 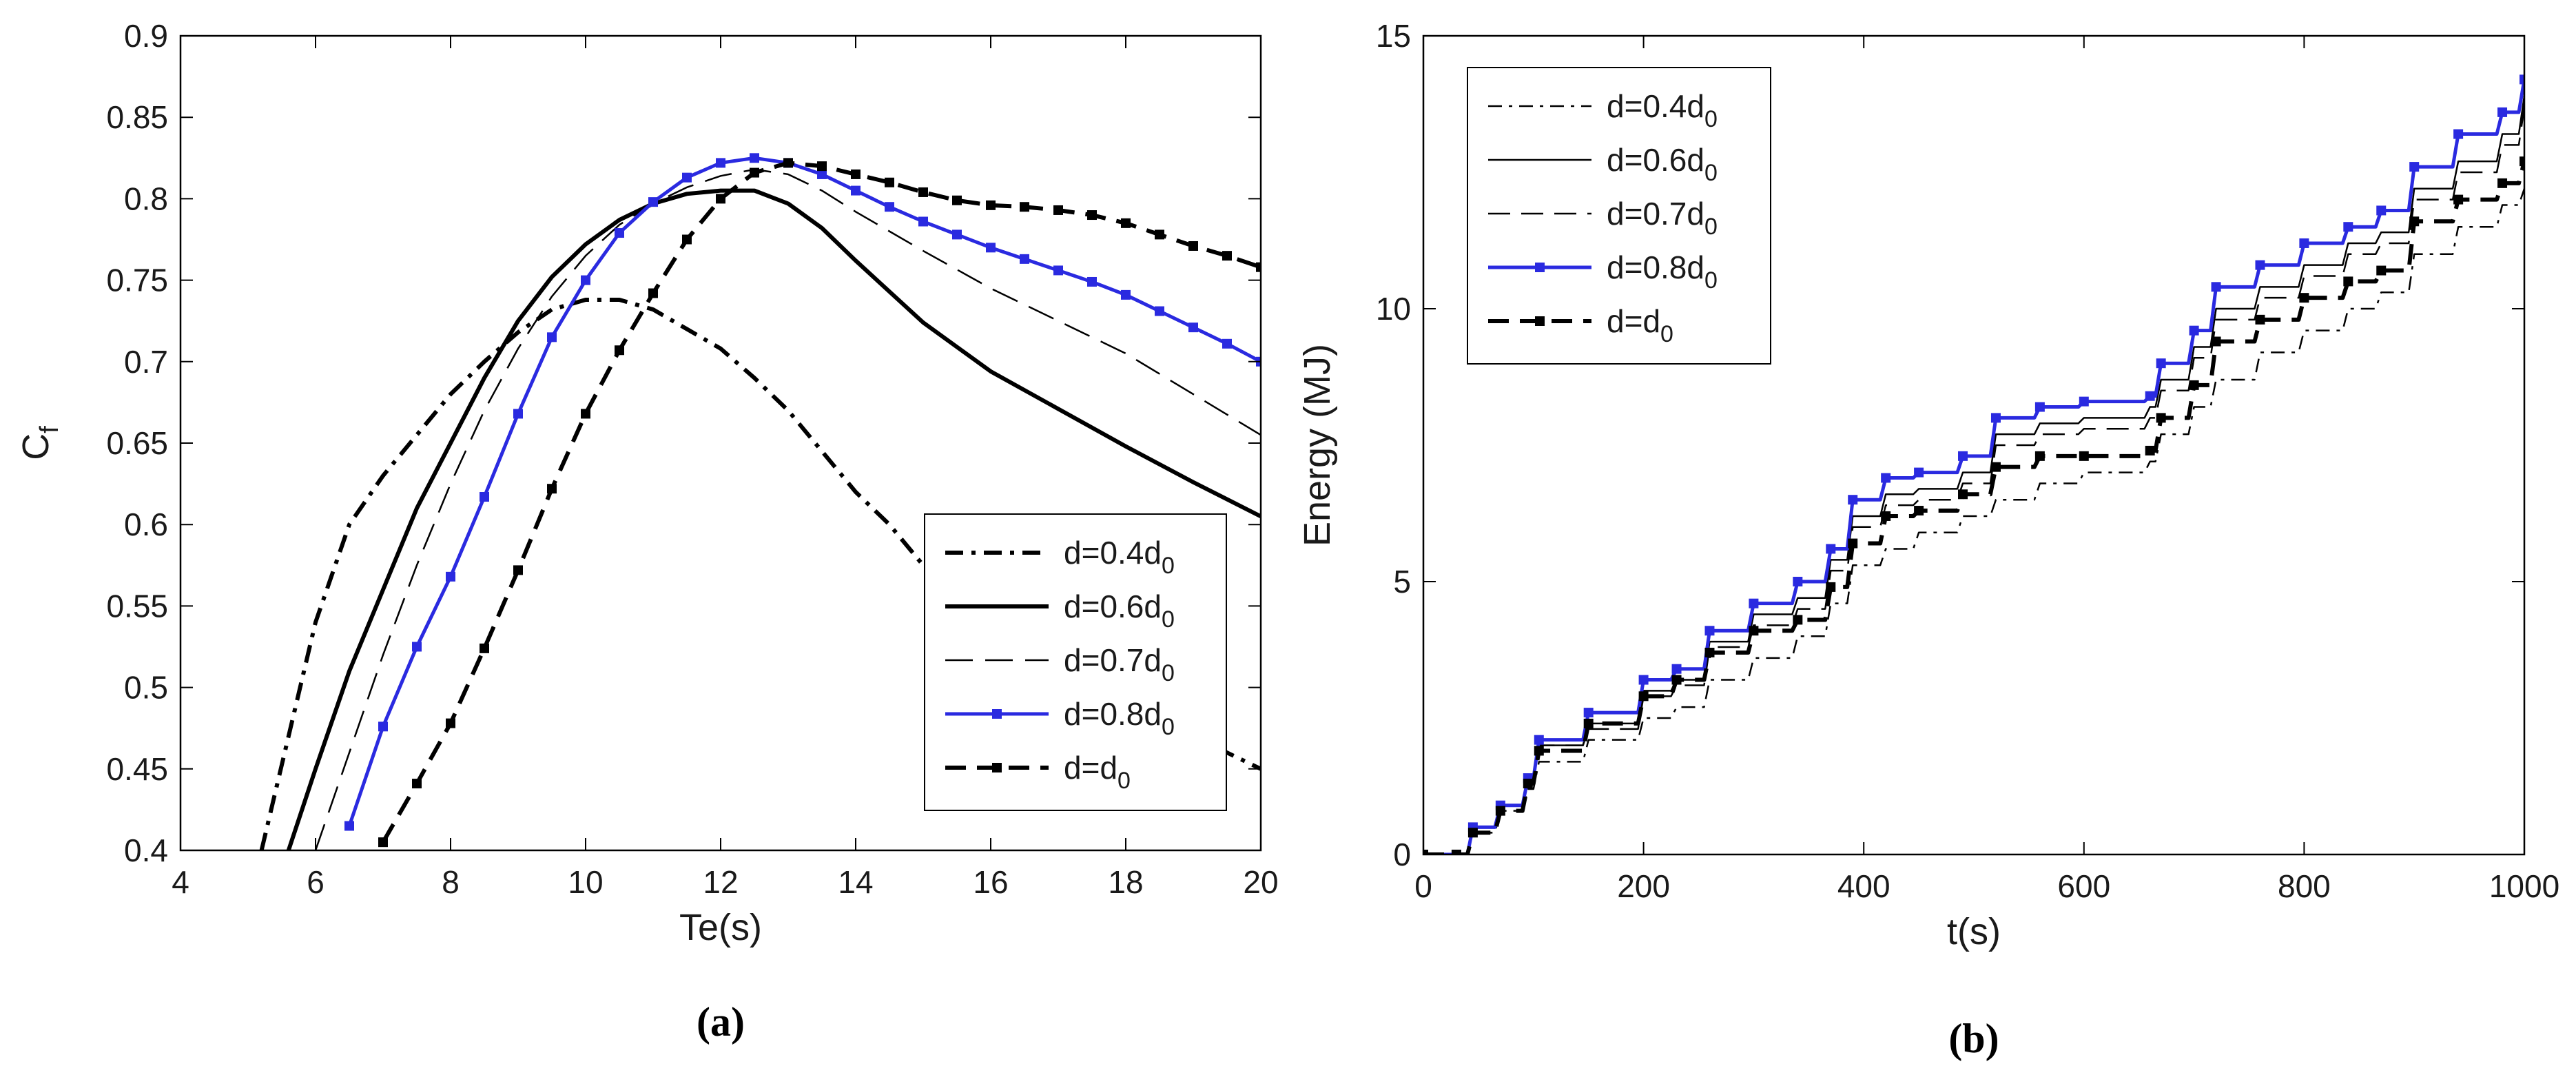 I want to click on x-tick-label: 600, so click(x=2083, y=886).